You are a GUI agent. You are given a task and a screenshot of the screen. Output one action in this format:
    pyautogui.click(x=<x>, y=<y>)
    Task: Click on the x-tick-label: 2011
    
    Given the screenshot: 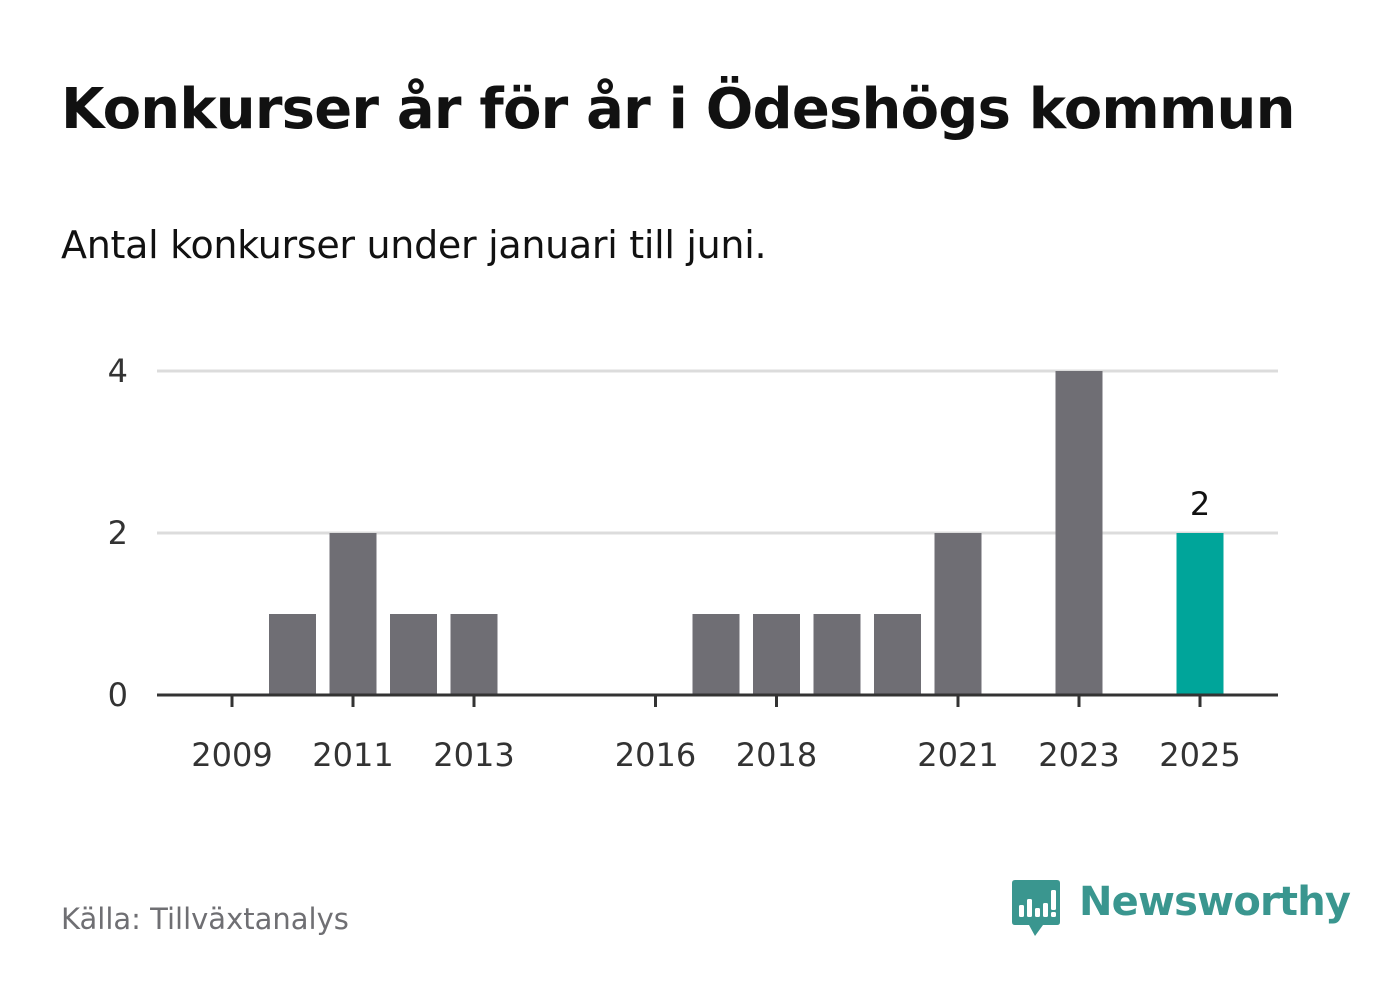 What is the action you would take?
    pyautogui.click(x=352, y=755)
    